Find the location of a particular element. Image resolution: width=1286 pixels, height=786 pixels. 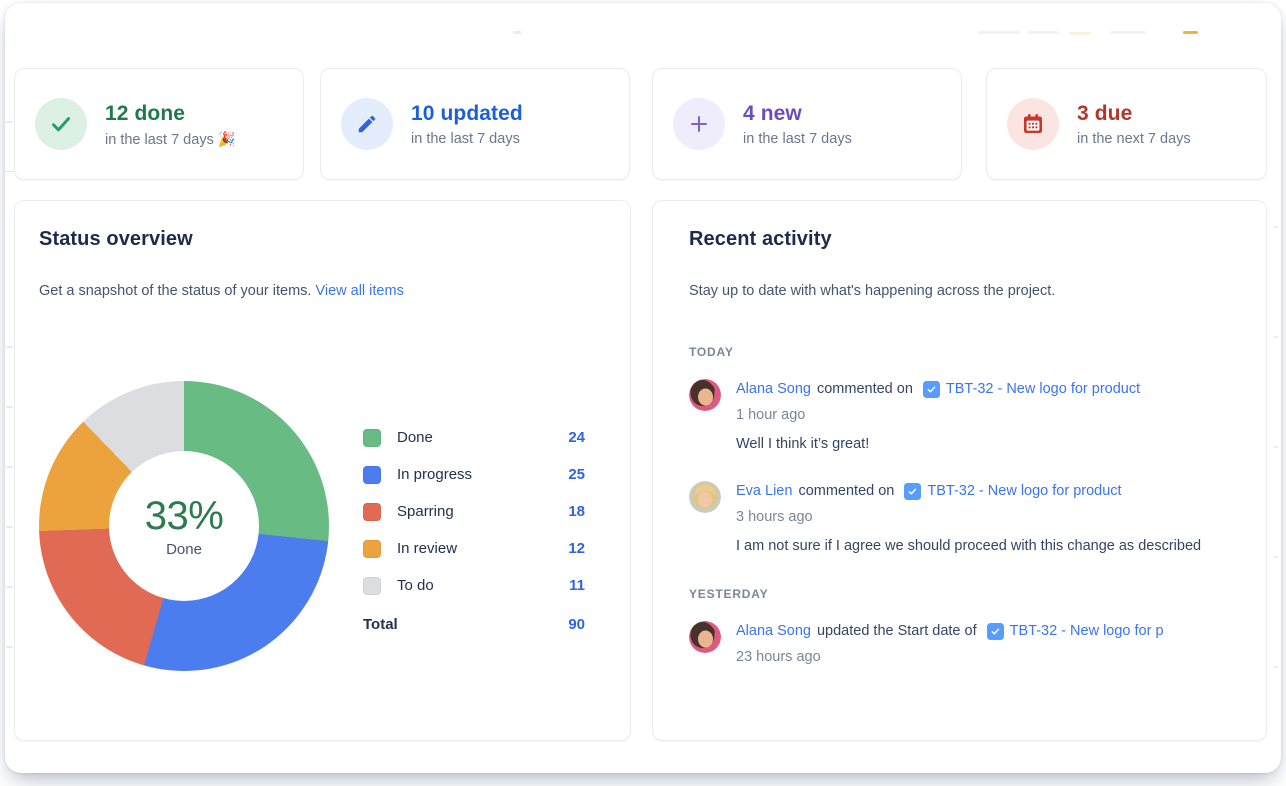

legend-label: Done is located at coordinates (415, 437).